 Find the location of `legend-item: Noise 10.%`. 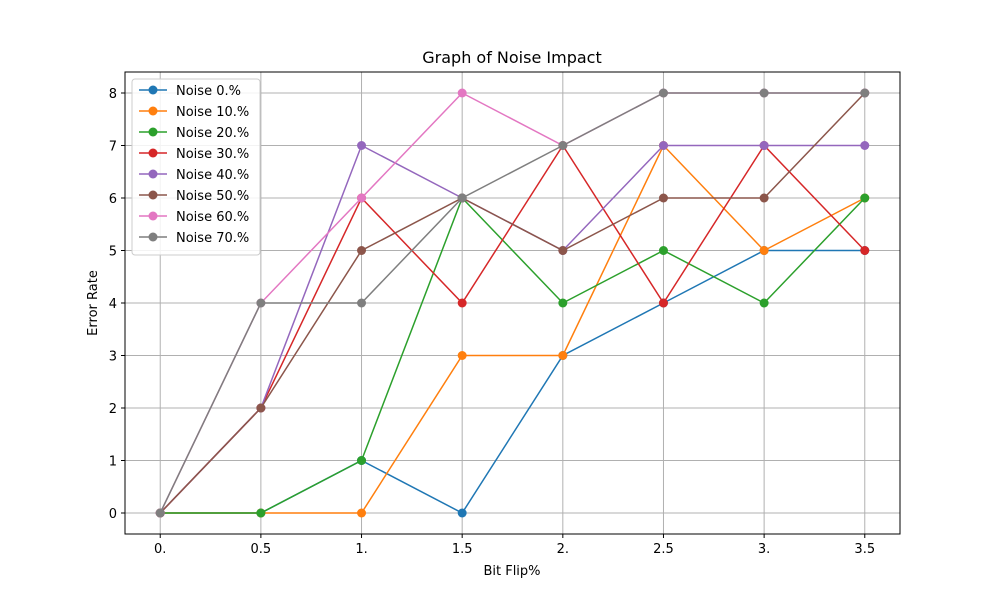

legend-item: Noise 10.% is located at coordinates (194, 112).